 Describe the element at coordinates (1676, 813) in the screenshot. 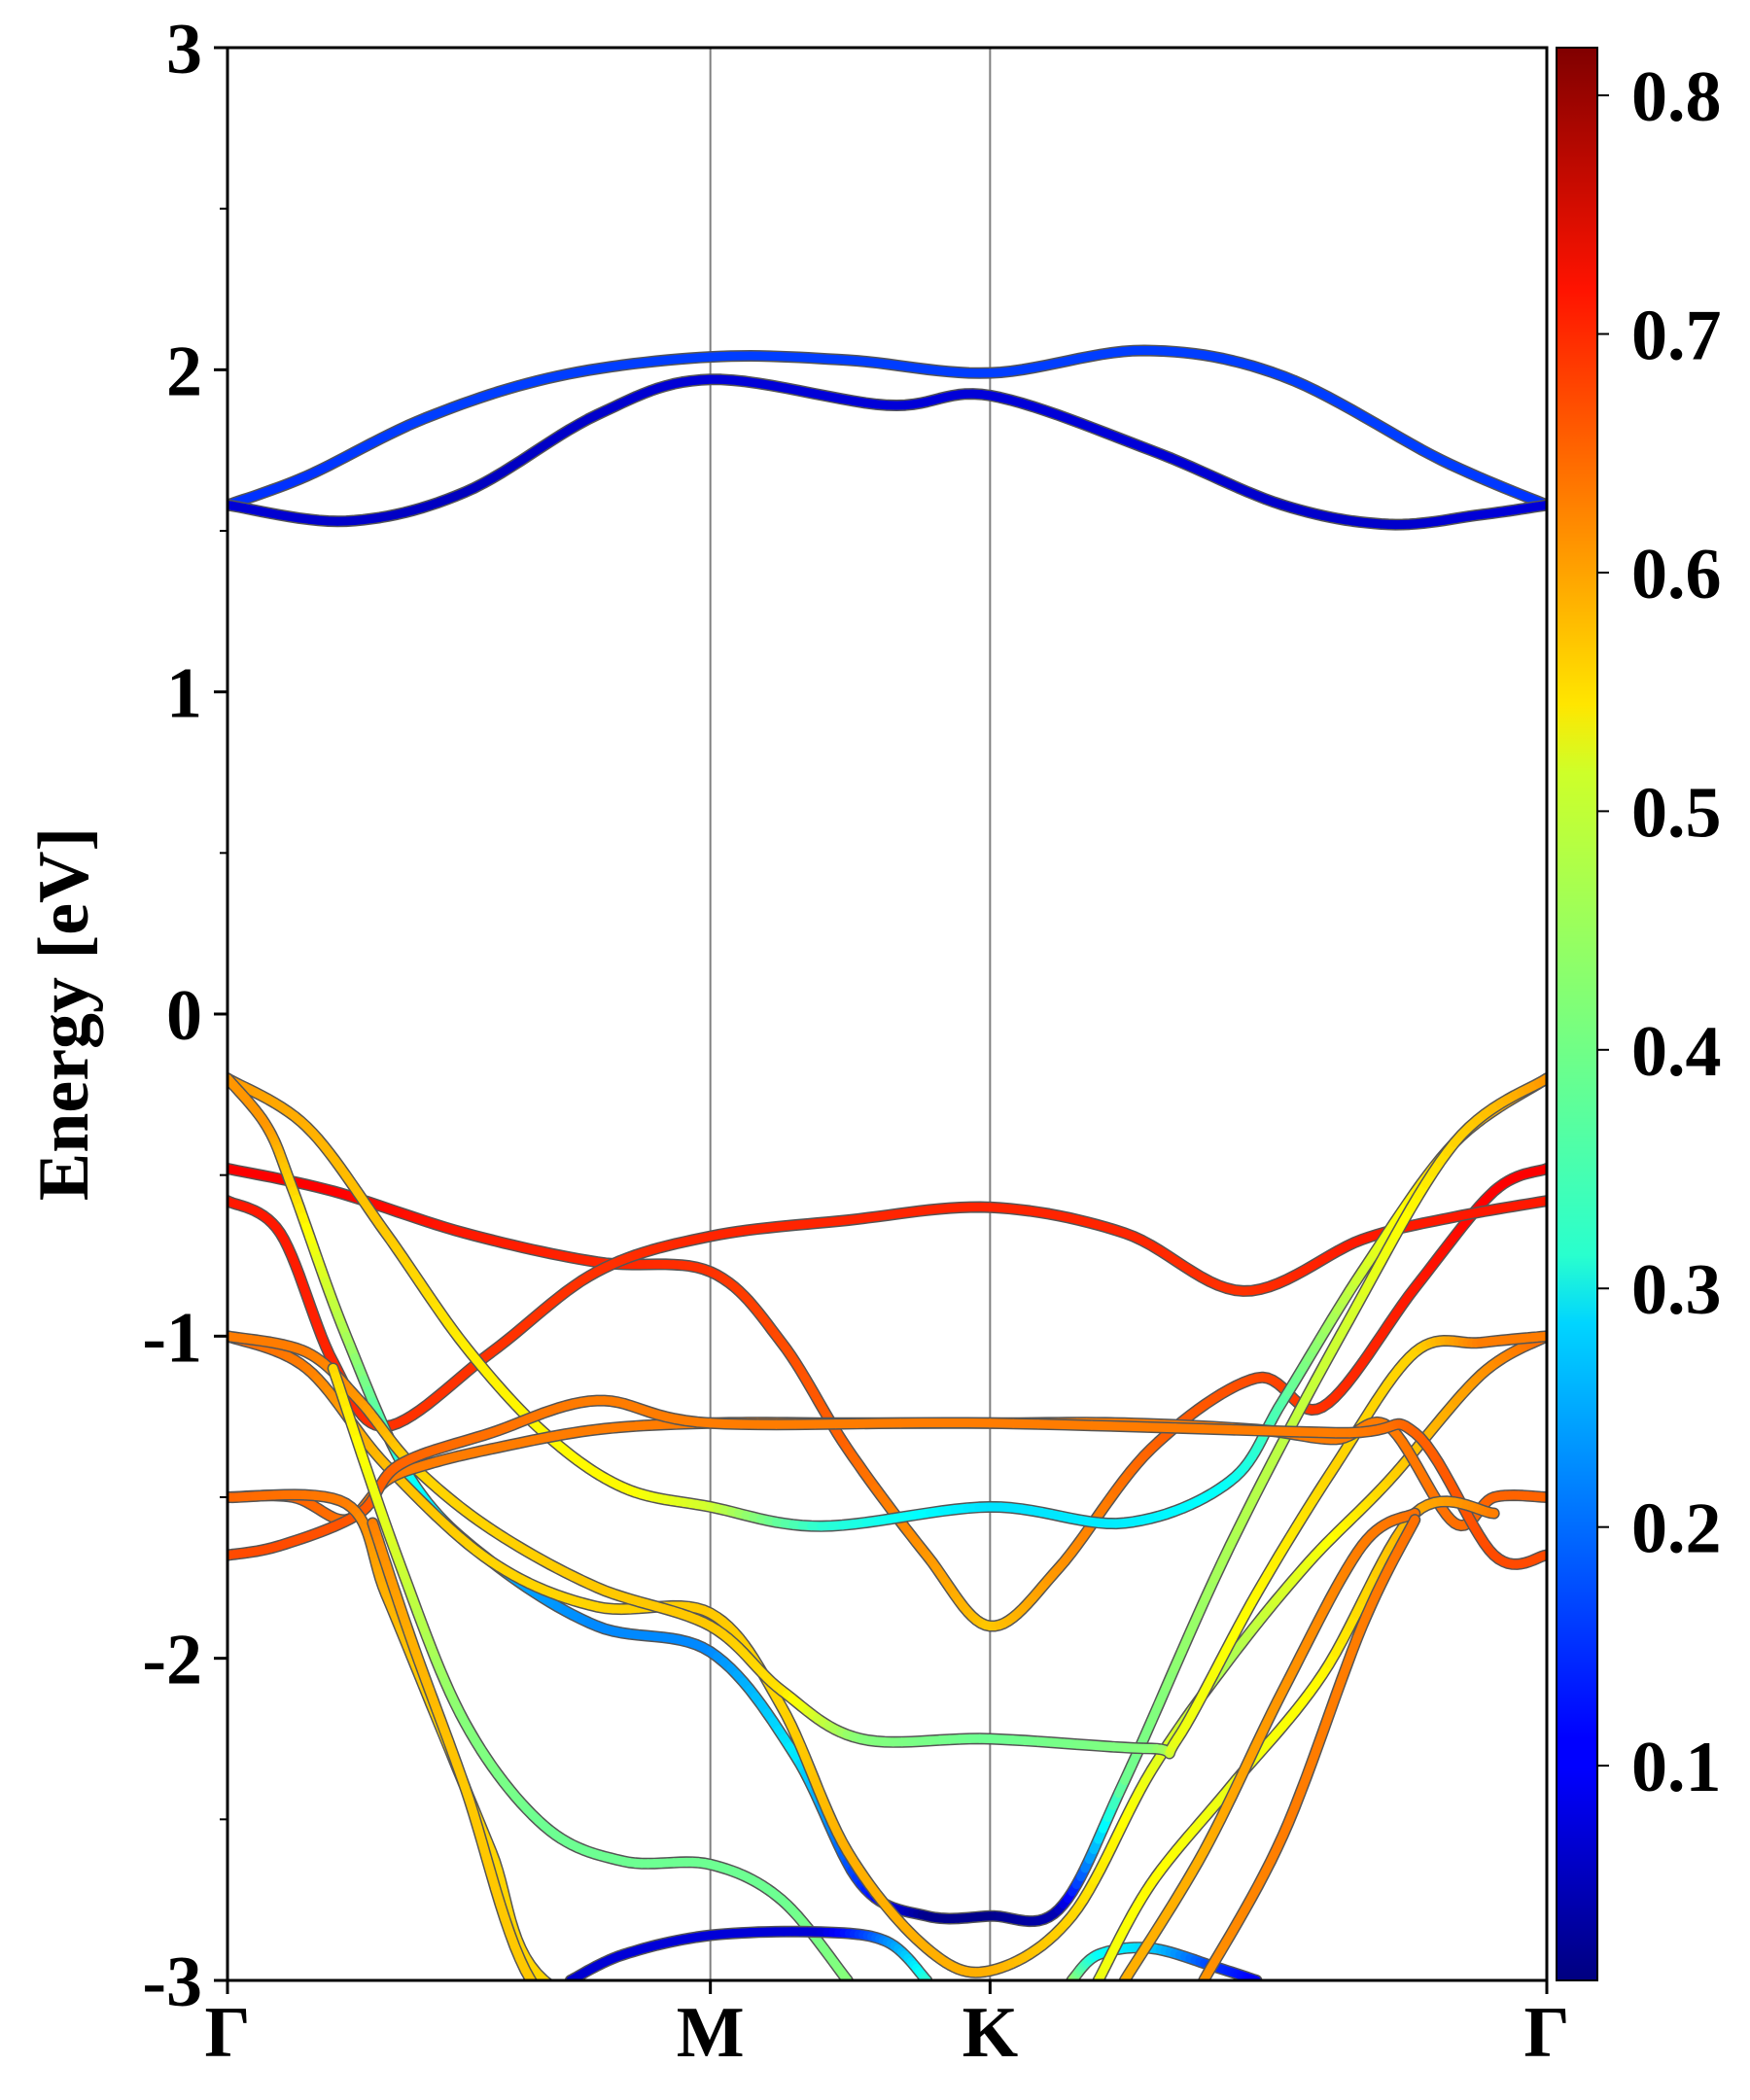

I see `colorbar-tick-label: 0.5` at that location.